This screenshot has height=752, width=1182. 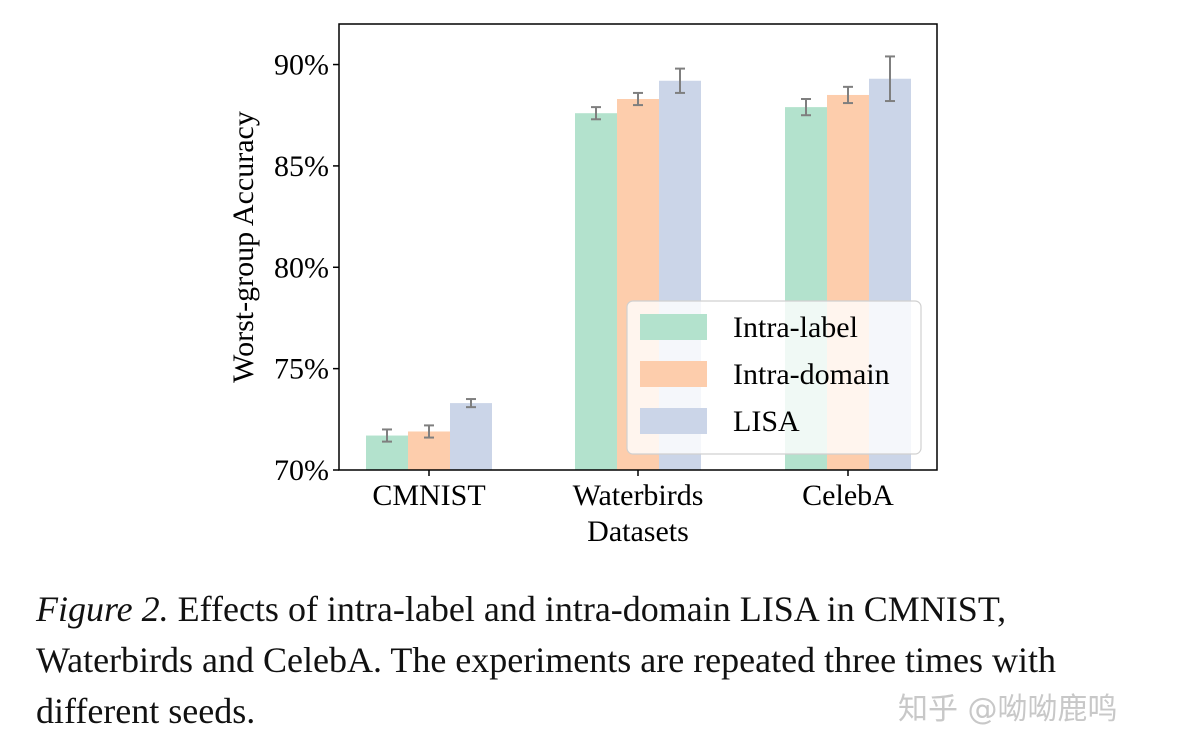 What do you see at coordinates (301, 65) in the screenshot?
I see `y-tick-label: 90%` at bounding box center [301, 65].